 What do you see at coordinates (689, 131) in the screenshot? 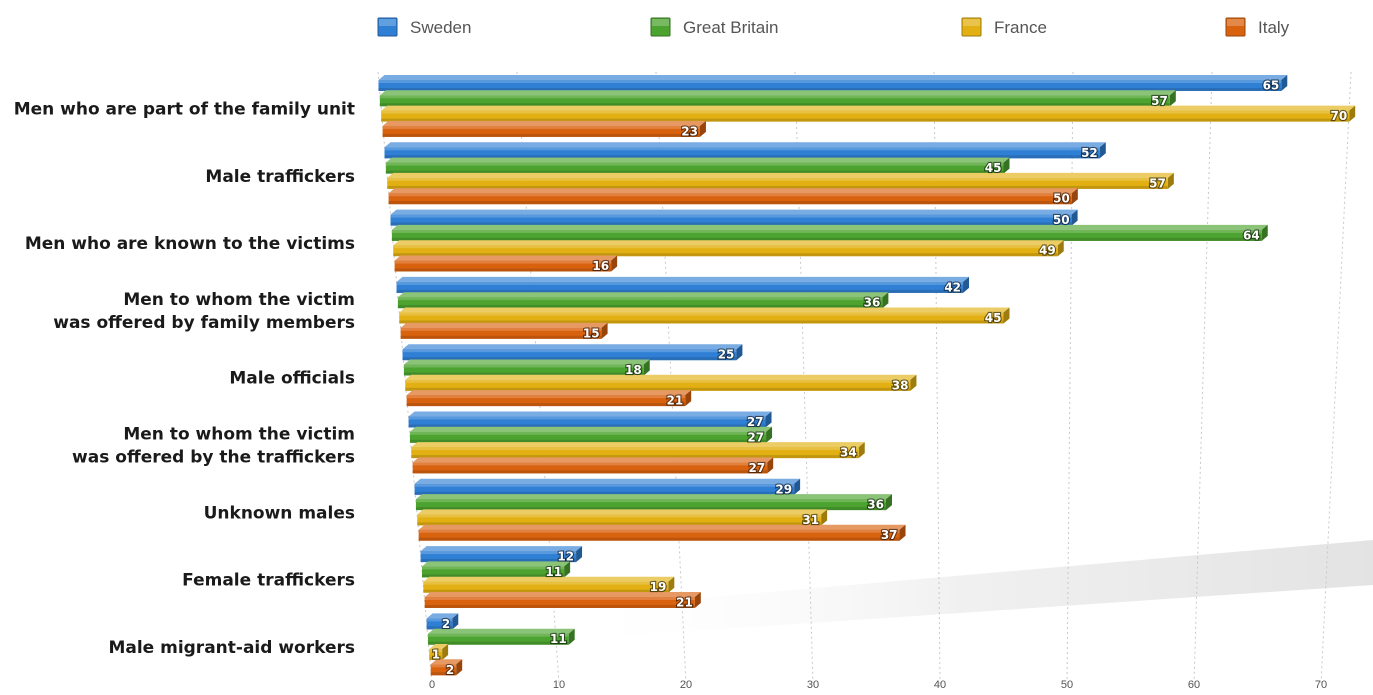
I see `data-label: 23` at bounding box center [689, 131].